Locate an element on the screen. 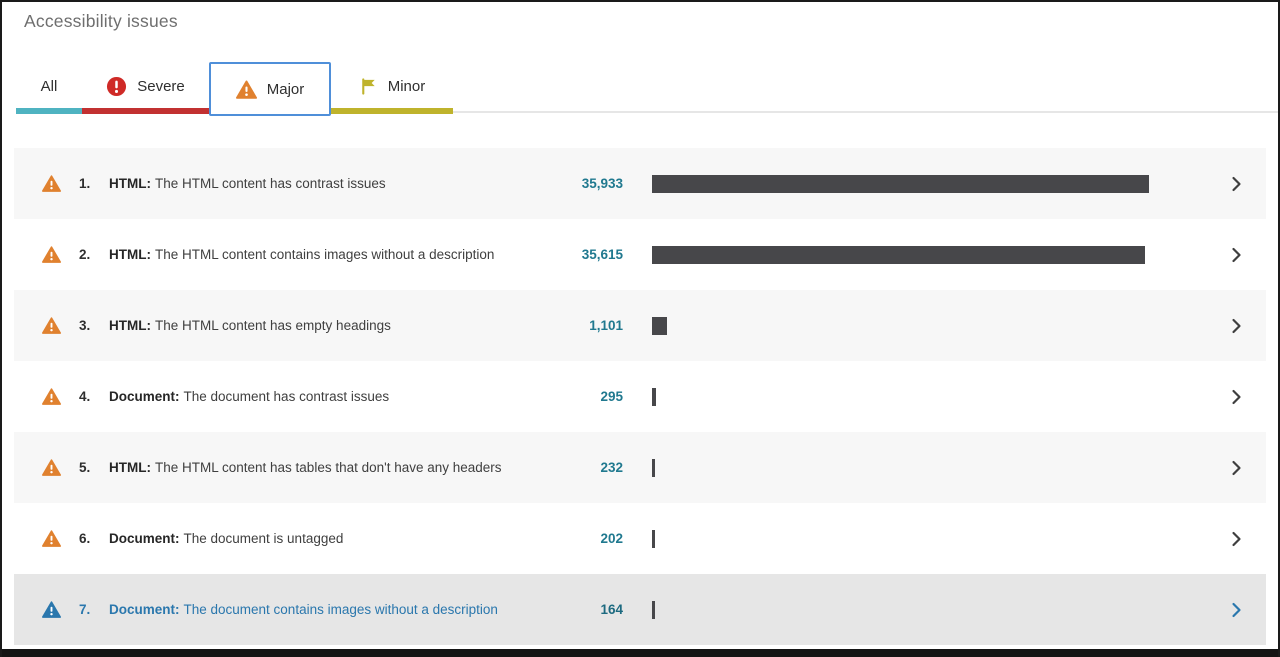 The width and height of the screenshot is (1280, 657). issue-count: 35,933 is located at coordinates (602, 183).